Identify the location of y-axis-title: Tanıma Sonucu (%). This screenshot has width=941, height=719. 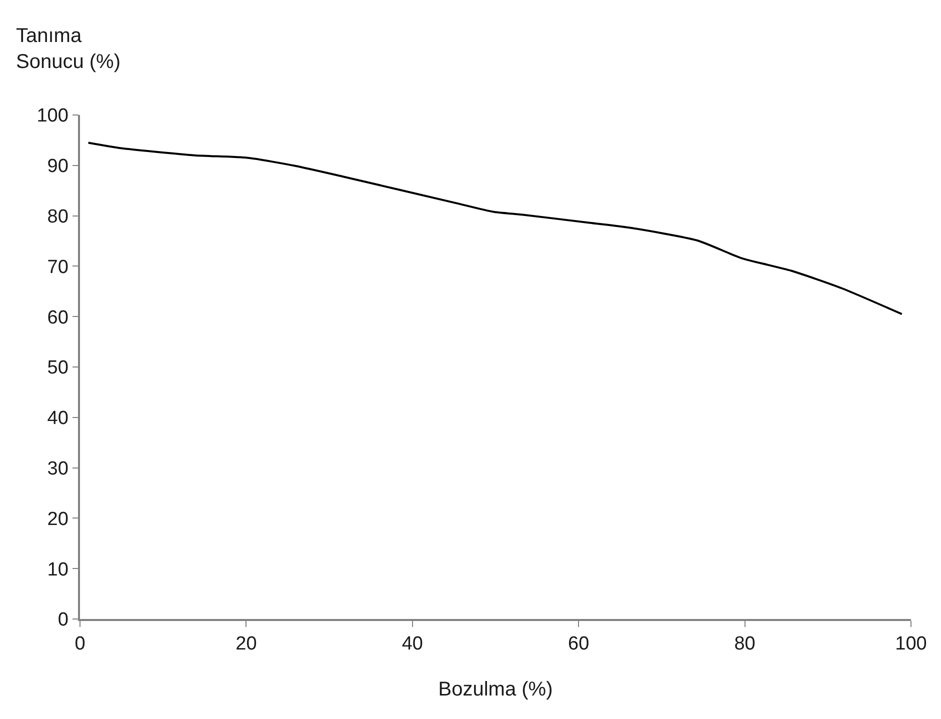
(68, 49).